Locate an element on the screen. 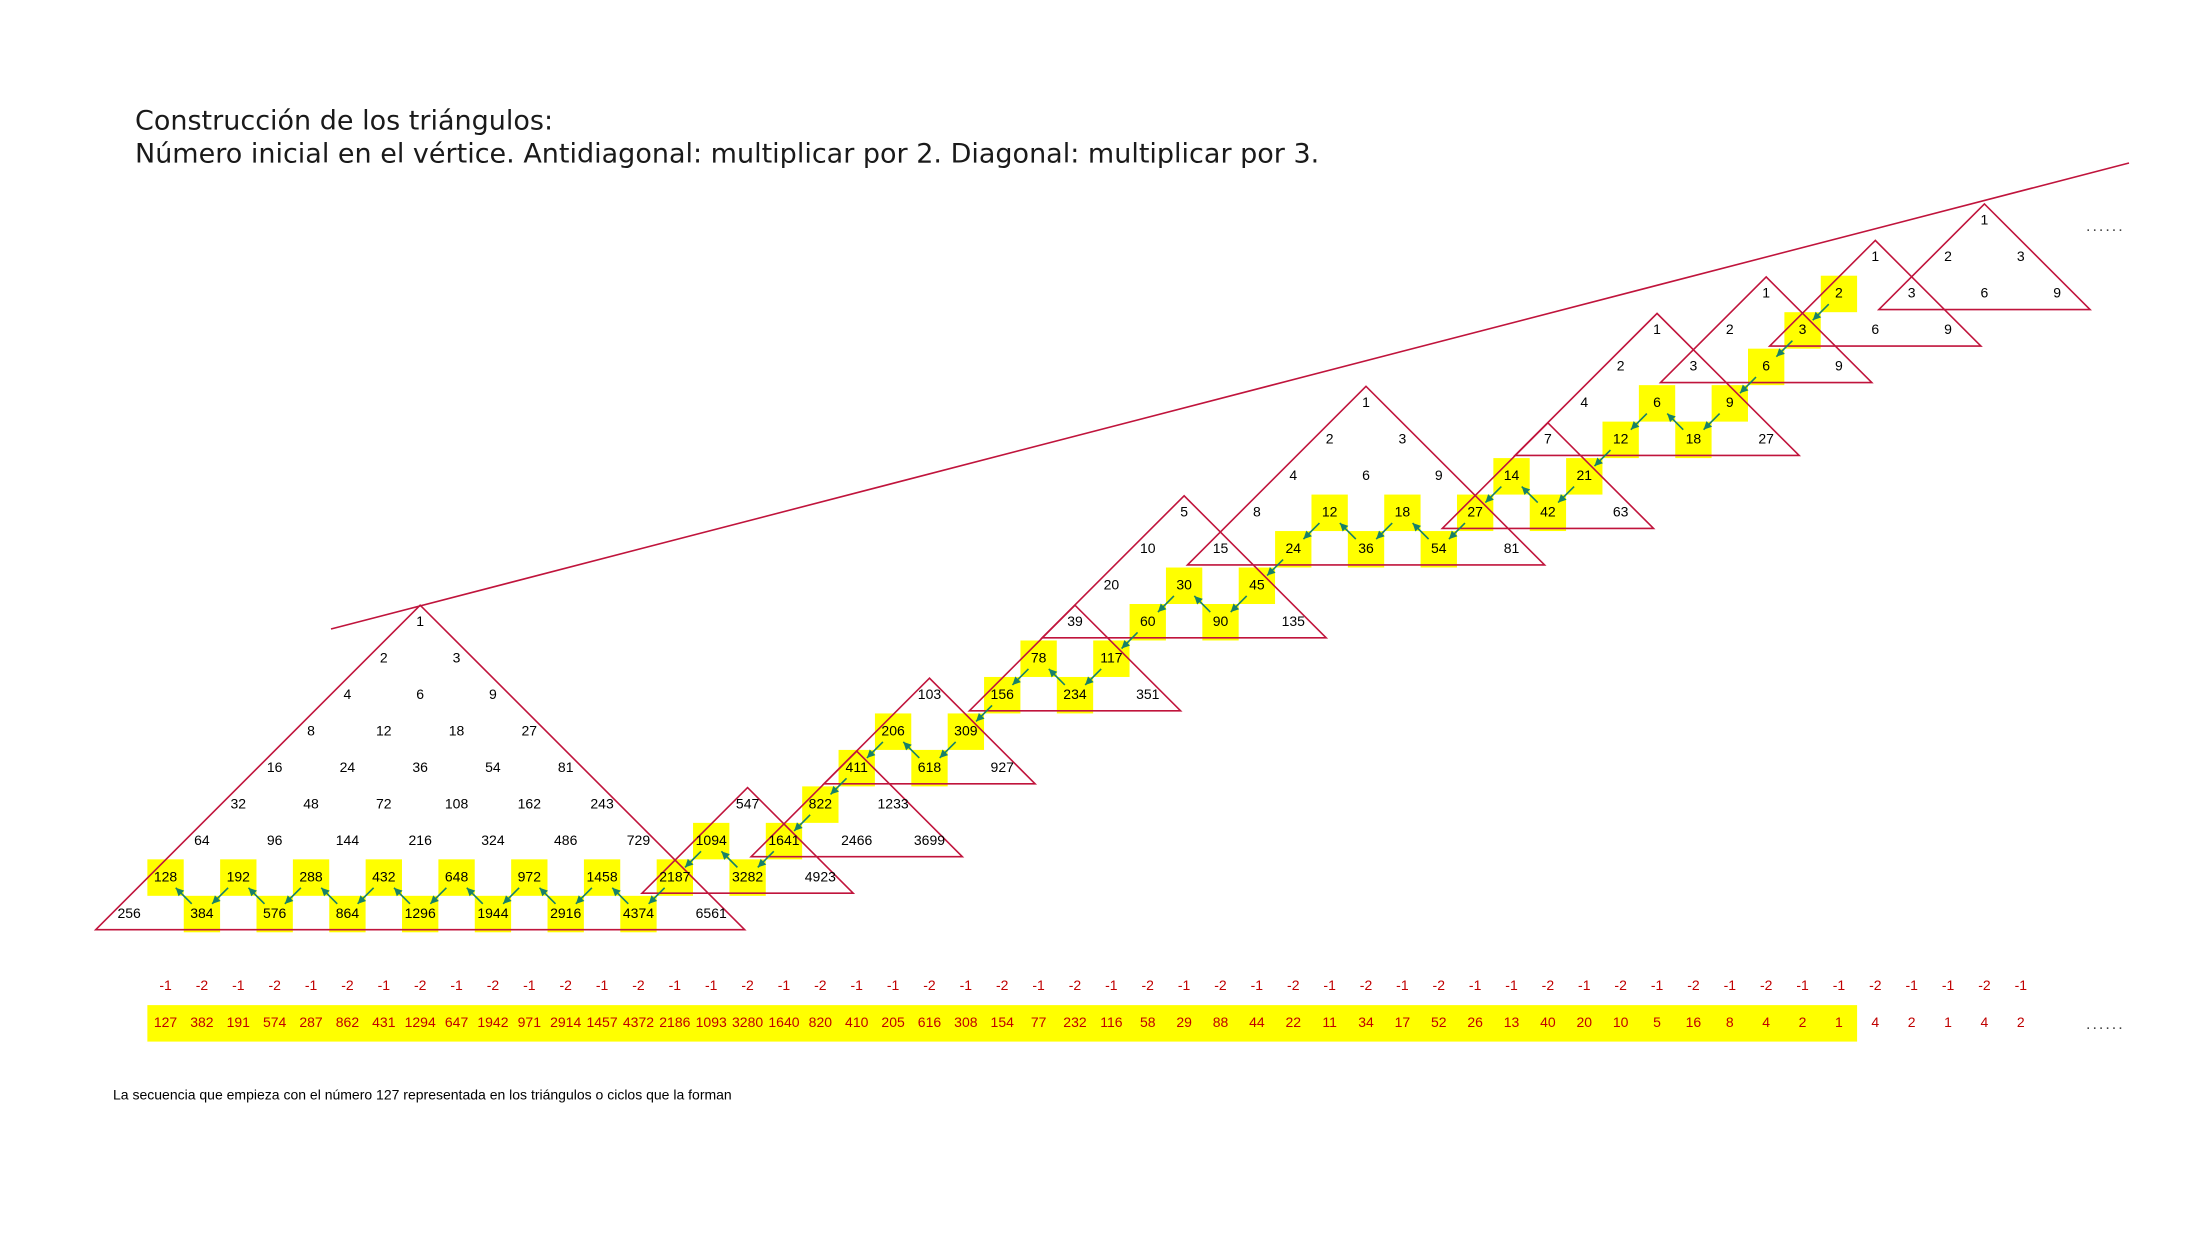  cell-number: 54 is located at coordinates (1439, 548).